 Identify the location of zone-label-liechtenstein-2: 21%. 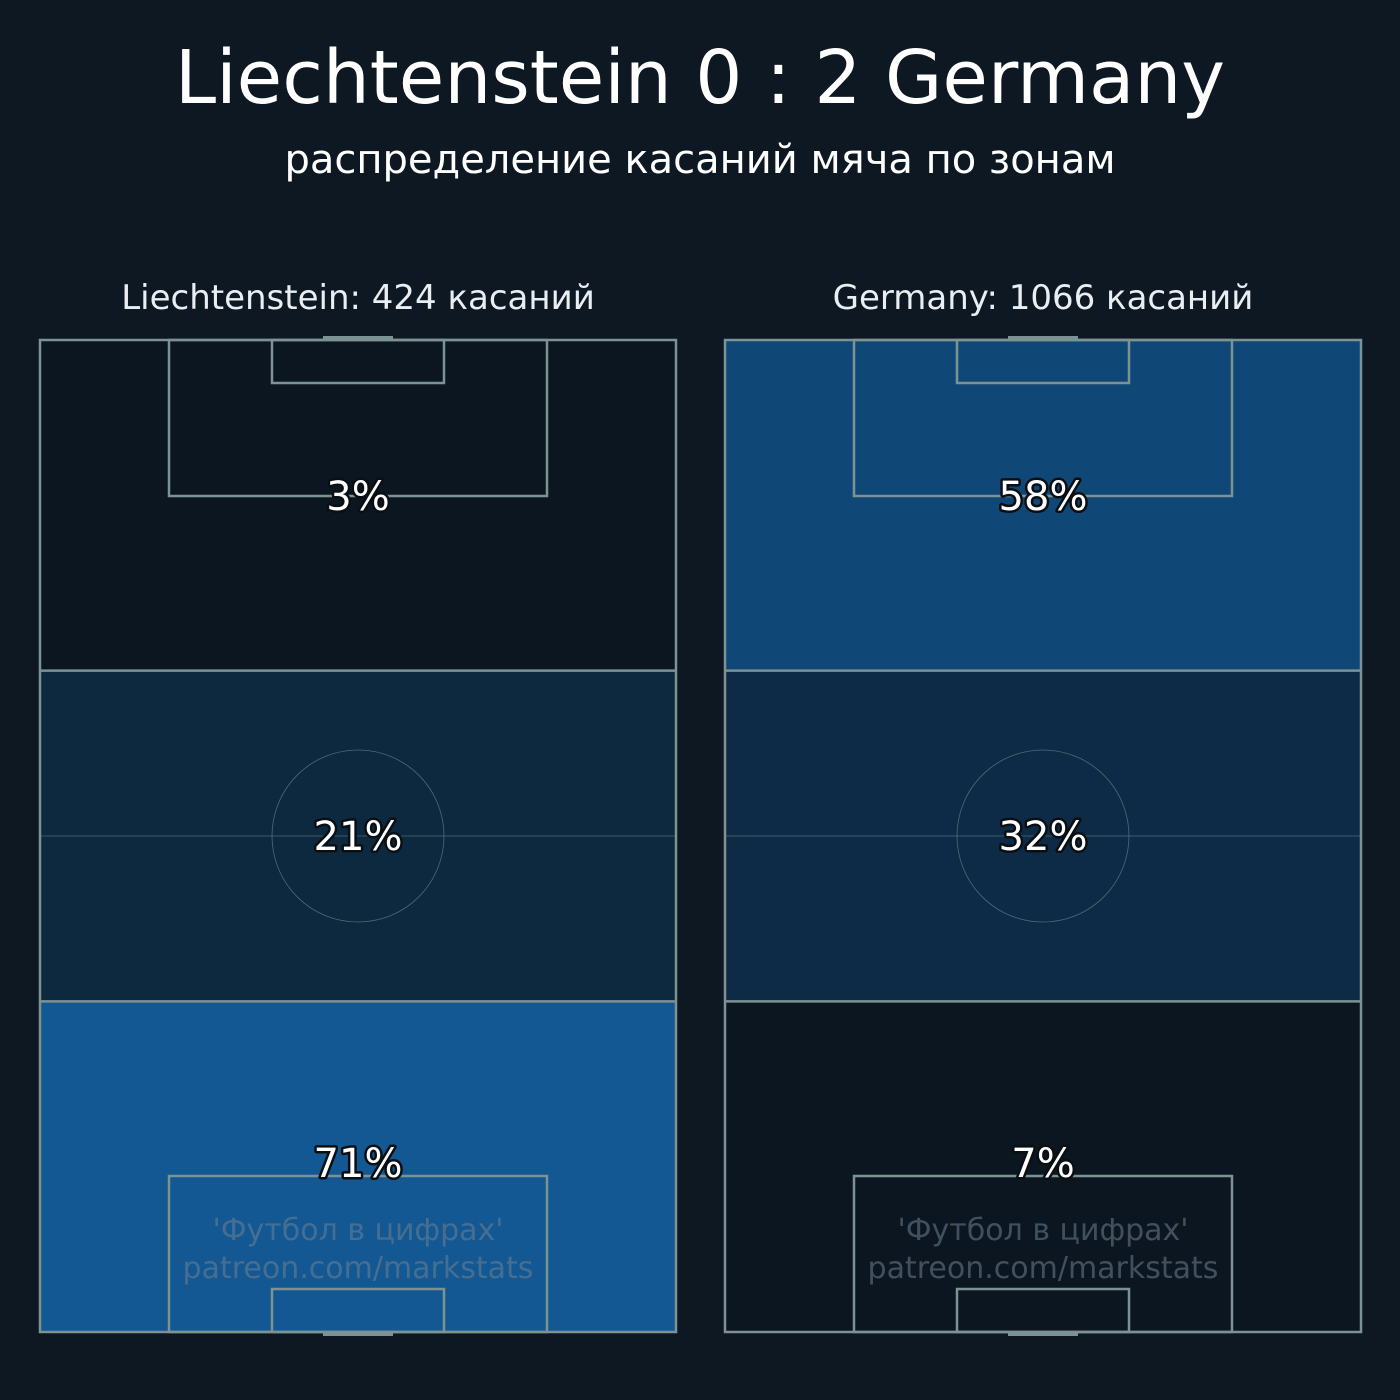
(358, 837).